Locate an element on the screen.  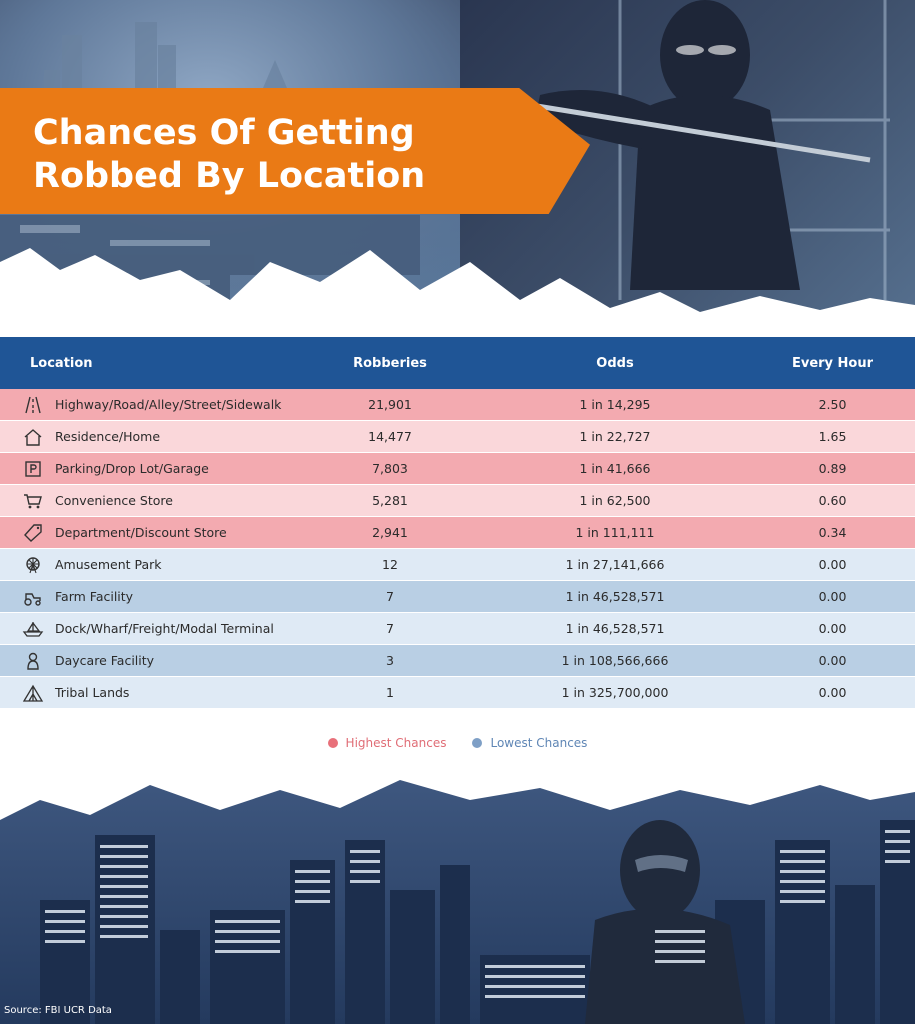
header-odds: Odds is located at coordinates (615, 363).